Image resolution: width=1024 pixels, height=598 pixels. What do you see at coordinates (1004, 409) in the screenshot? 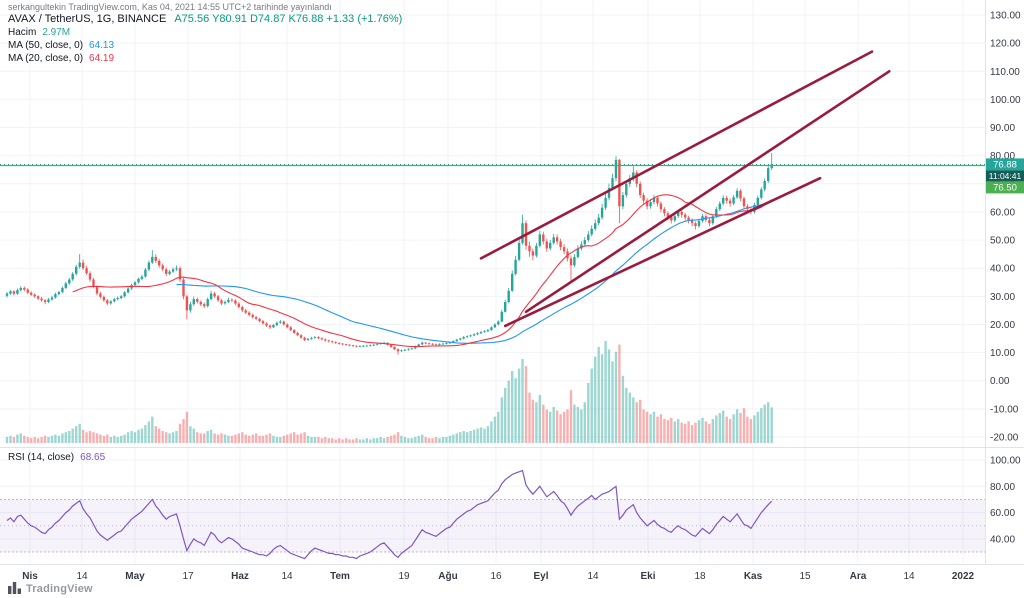
I see `svg-text: -10.00` at bounding box center [1004, 409].